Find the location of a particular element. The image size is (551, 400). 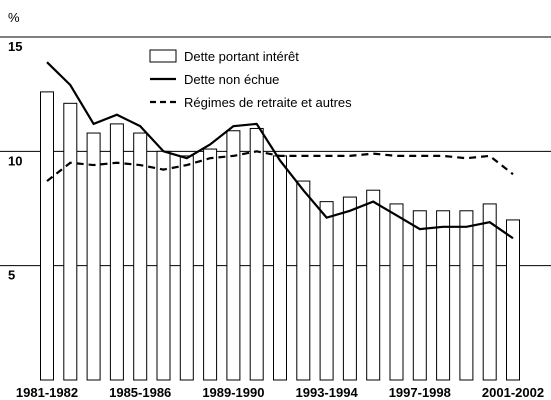

y-tick-label: 10 is located at coordinates (15, 160).